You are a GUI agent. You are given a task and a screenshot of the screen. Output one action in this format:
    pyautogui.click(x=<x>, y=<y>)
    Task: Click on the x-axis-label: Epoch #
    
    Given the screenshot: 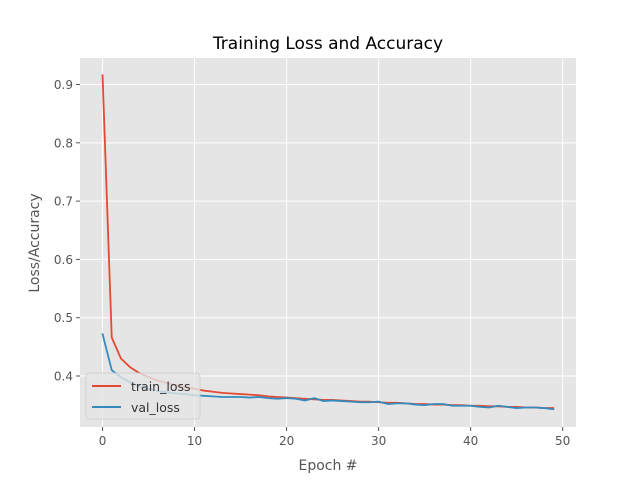 What is the action you would take?
    pyautogui.click(x=327, y=466)
    